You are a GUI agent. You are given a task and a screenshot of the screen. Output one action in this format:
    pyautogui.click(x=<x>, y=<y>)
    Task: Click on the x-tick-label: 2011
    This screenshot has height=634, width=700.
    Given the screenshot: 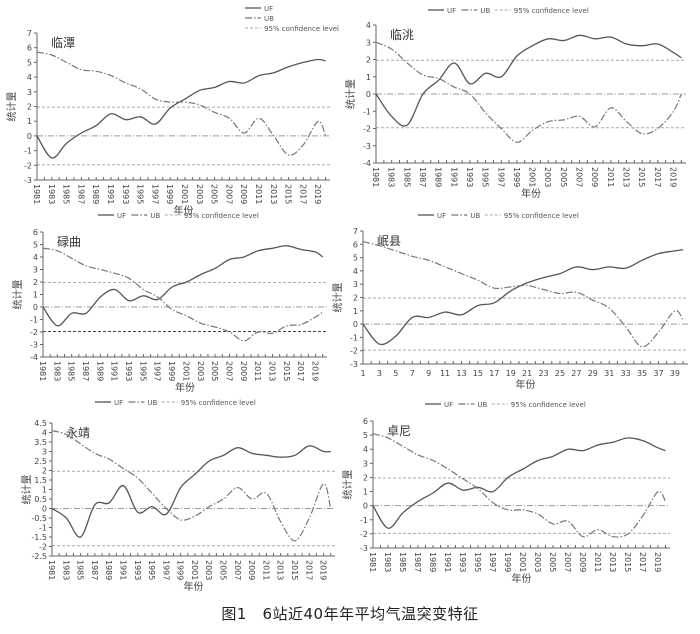 What is the action you would take?
    pyautogui.click(x=597, y=562)
    